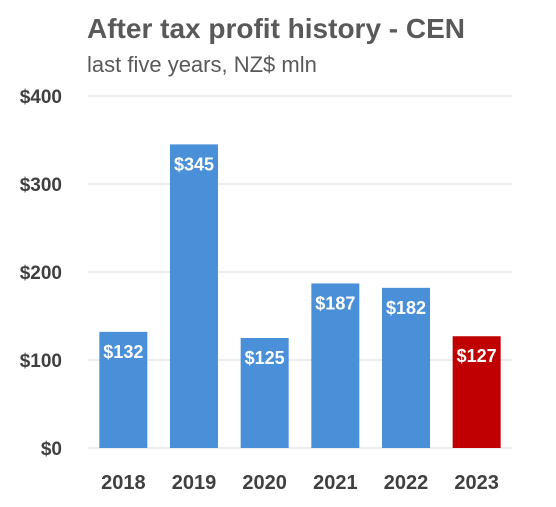  What do you see at coordinates (406, 308) in the screenshot?
I see `data-label-2022: $182` at bounding box center [406, 308].